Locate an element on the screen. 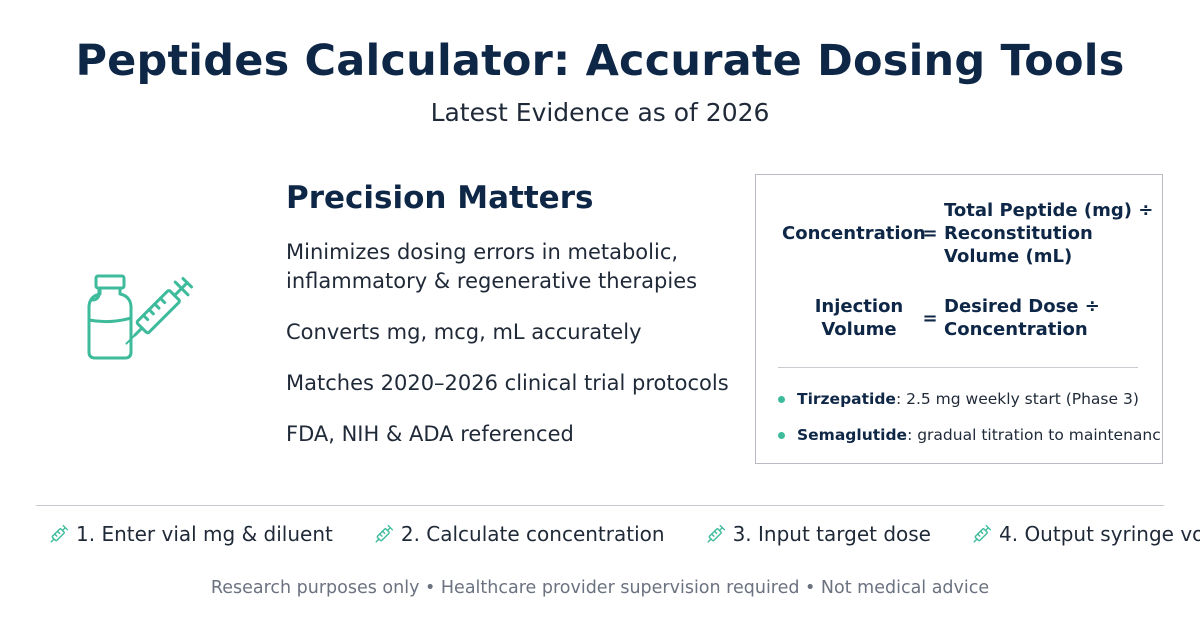 The width and height of the screenshot is (1200, 628). formula-rhs-line: Volume (mL) is located at coordinates (1008, 256).